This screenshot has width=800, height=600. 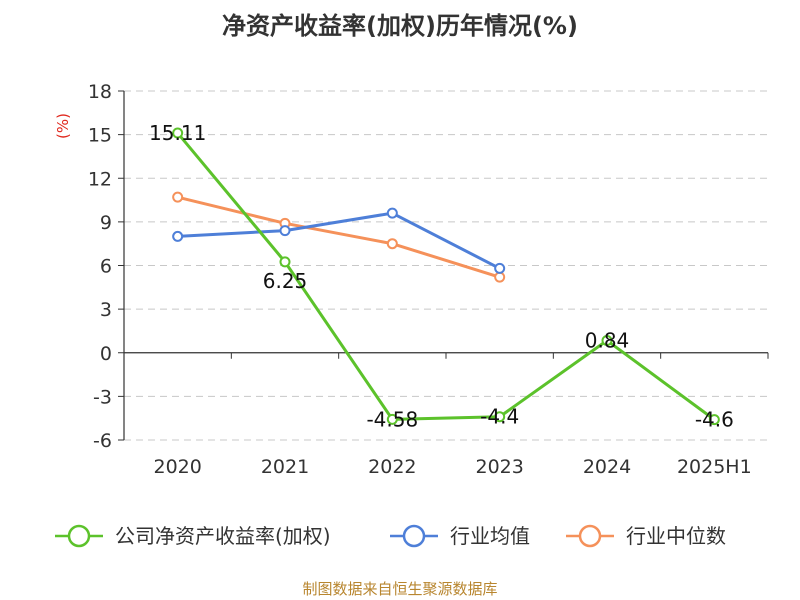 What do you see at coordinates (676, 536) in the screenshot?
I see `legend-label: 行业中位数` at bounding box center [676, 536].